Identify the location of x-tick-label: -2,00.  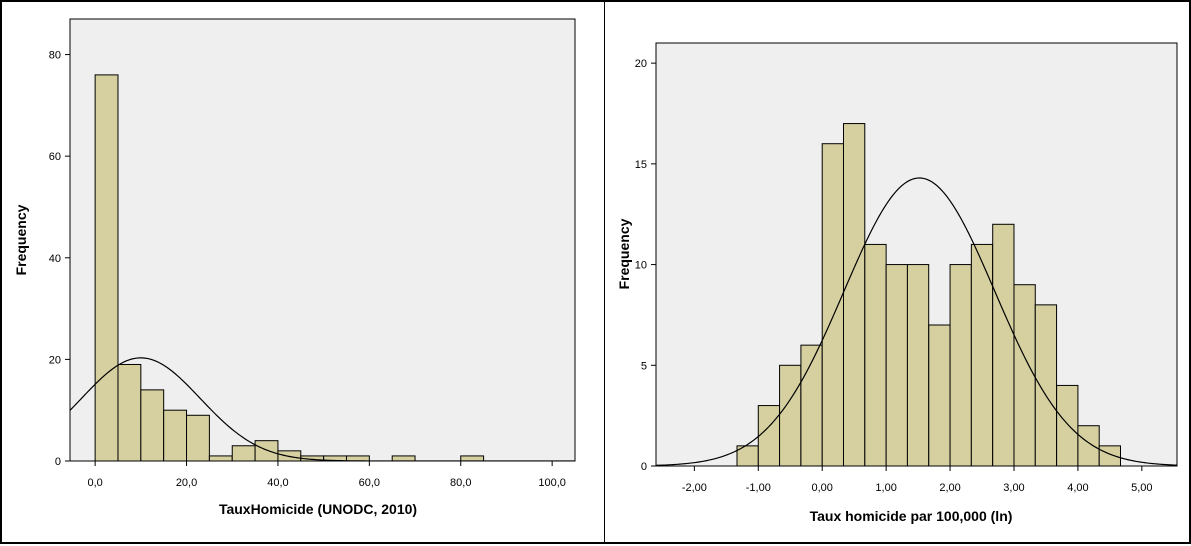
(694, 488).